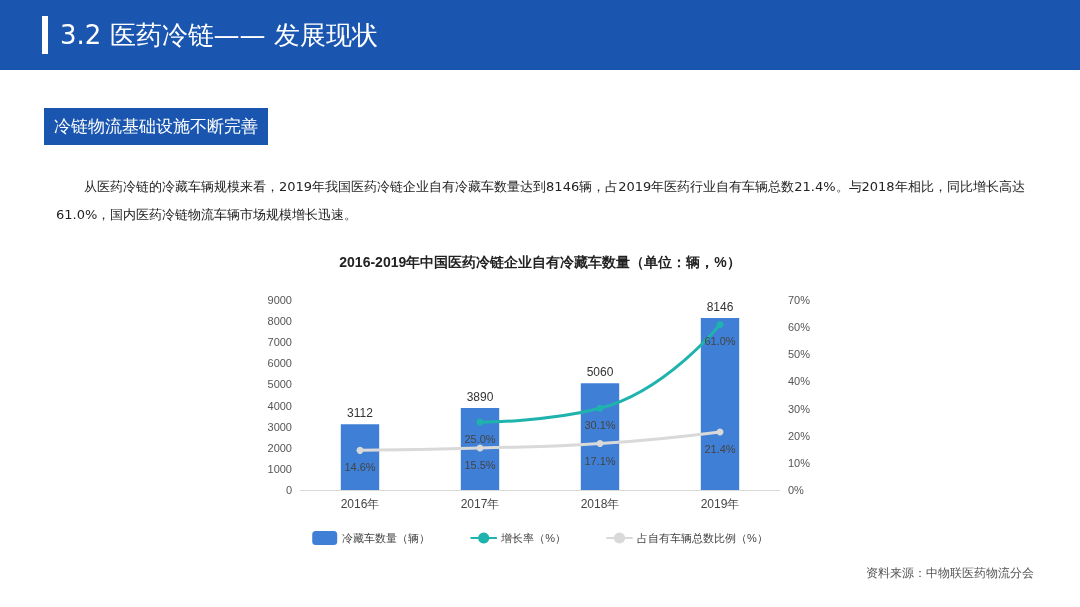 The image size is (1080, 607). I want to click on y-tick-label: 2000, so click(279, 447).